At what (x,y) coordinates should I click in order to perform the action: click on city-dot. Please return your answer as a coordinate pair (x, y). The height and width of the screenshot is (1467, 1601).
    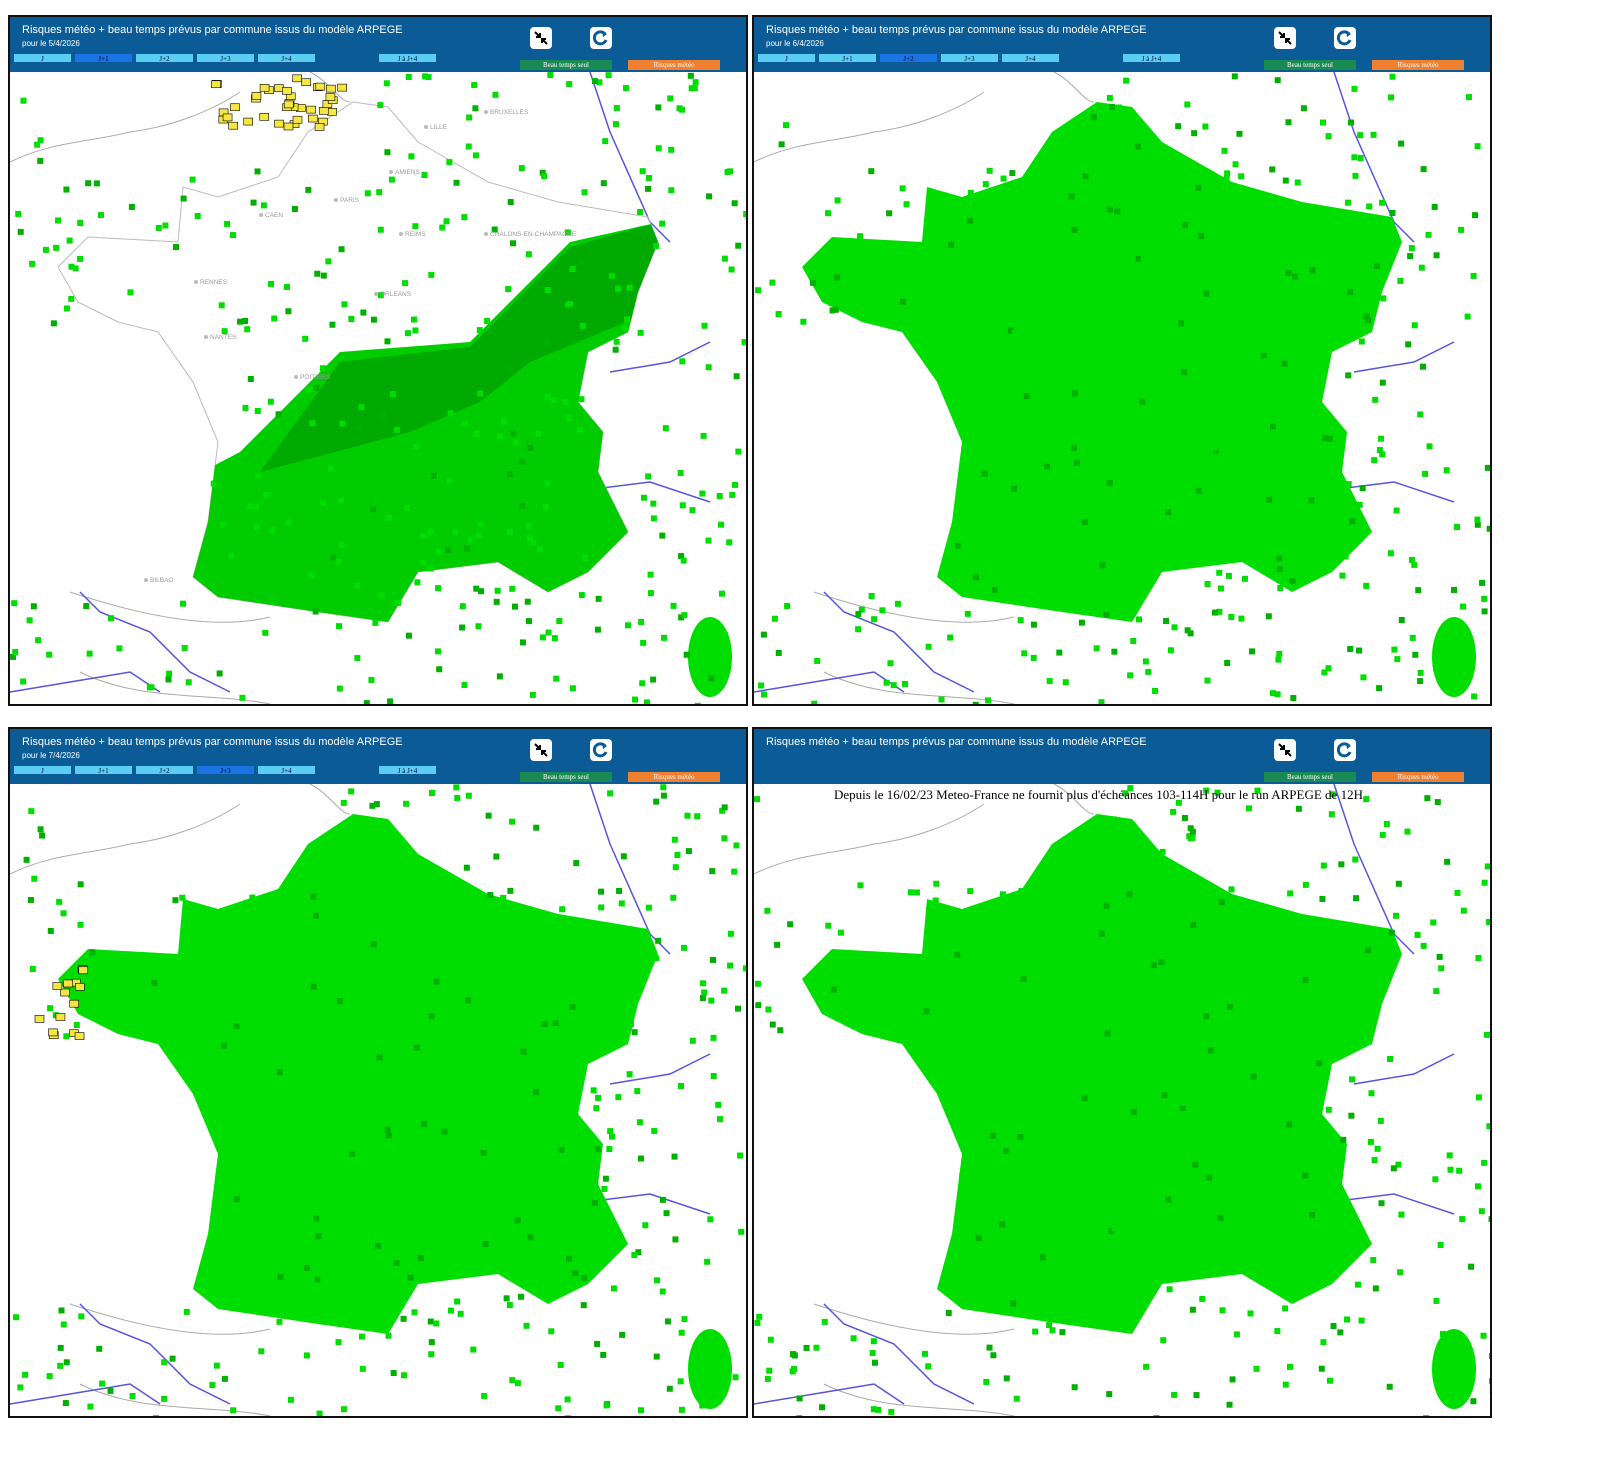
    Looking at the image, I should click on (261, 215).